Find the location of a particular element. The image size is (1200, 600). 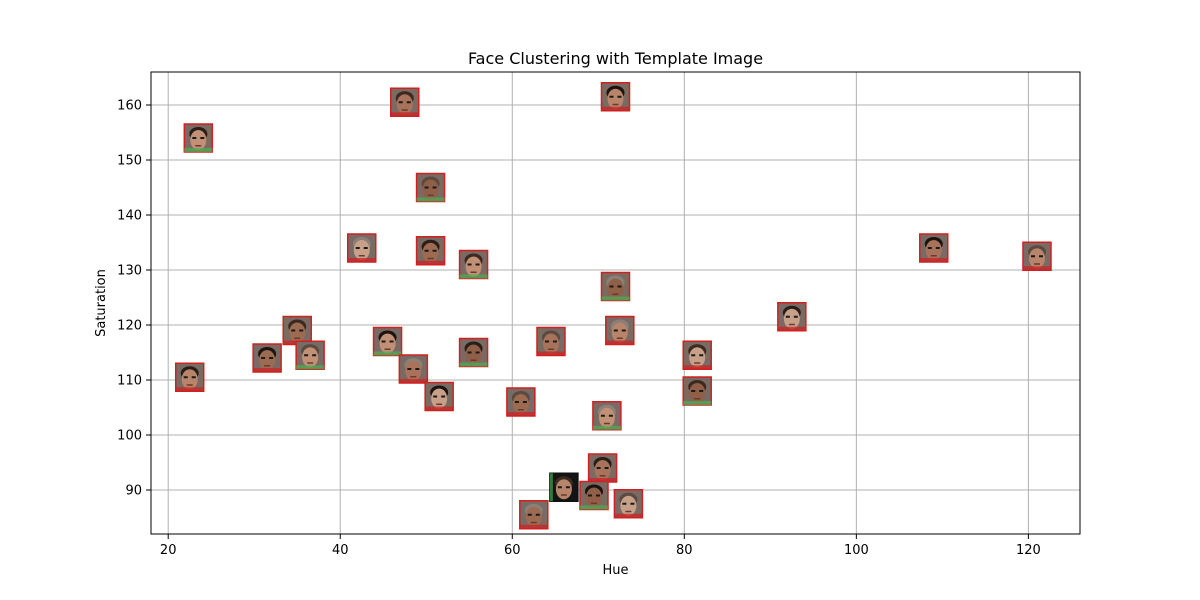

y-tick-label: 100 is located at coordinates (129, 436).